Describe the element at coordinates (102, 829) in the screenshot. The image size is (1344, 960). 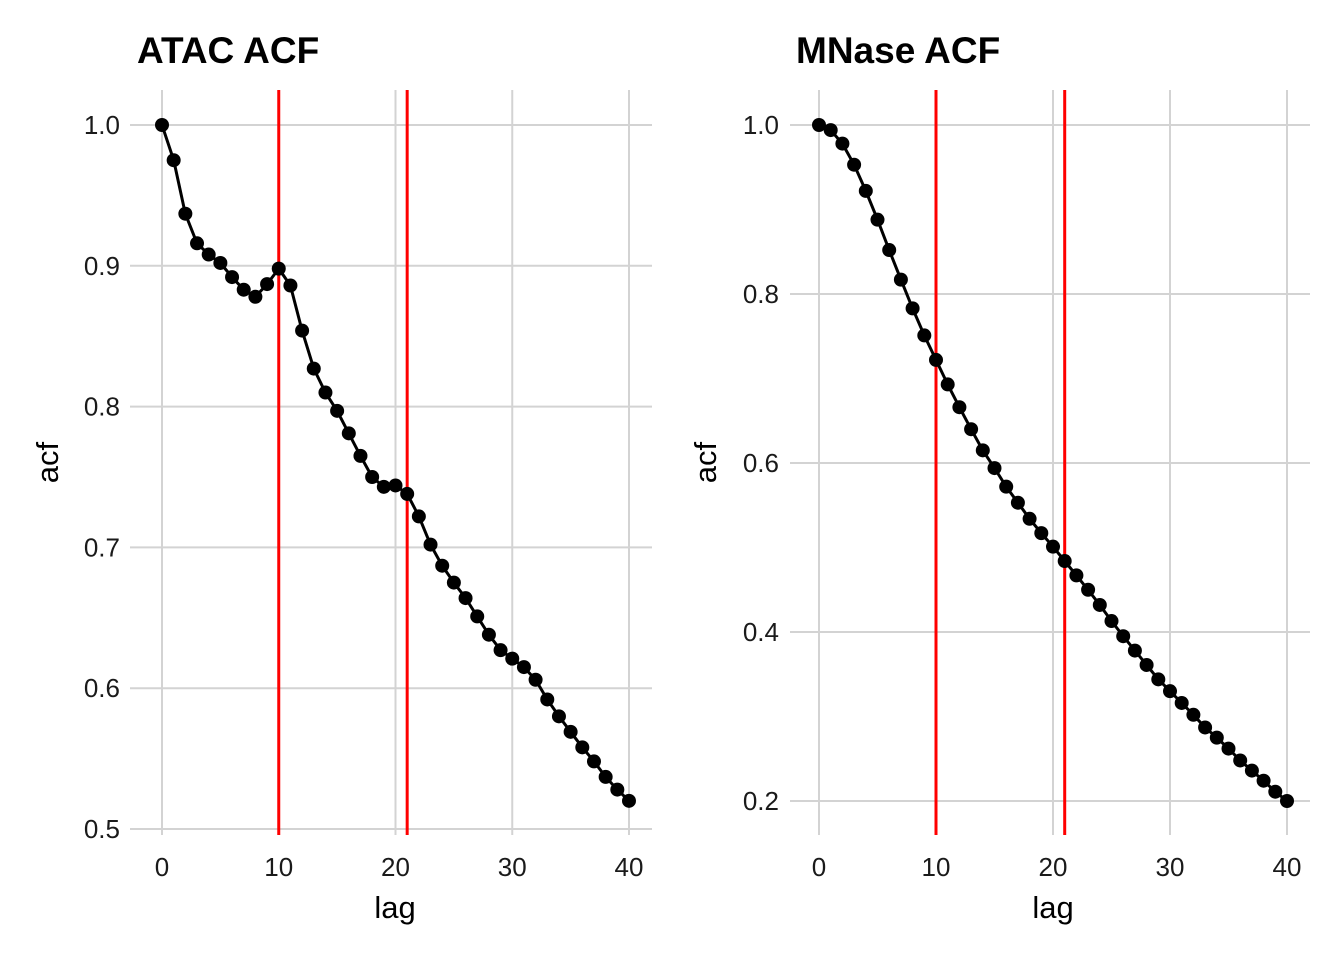
I see `y-tick-label: 0.5` at that location.